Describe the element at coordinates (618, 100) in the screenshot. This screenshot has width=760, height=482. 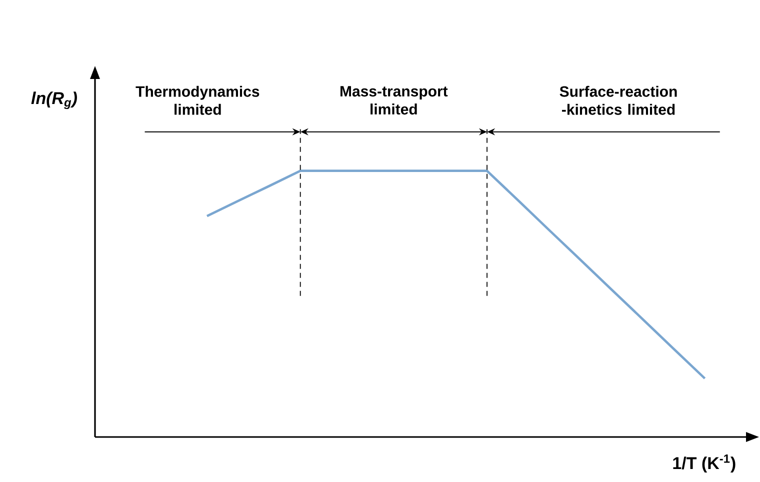
I see `text: Surface-reaction -kinetics limited` at that location.